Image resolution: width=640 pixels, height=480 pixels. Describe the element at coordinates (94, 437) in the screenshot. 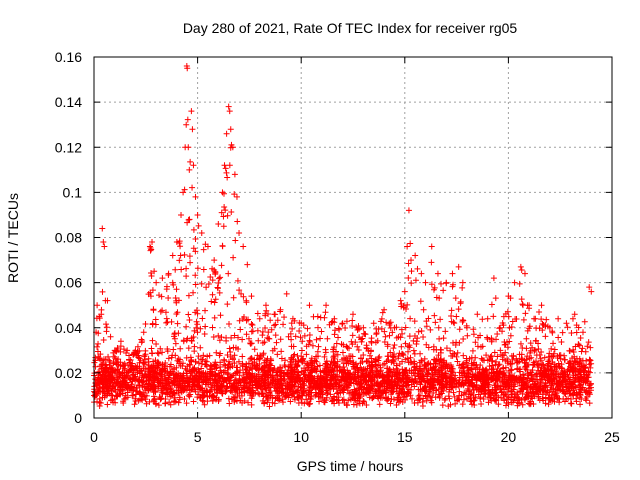

I see `x-tick-label: 0` at that location.